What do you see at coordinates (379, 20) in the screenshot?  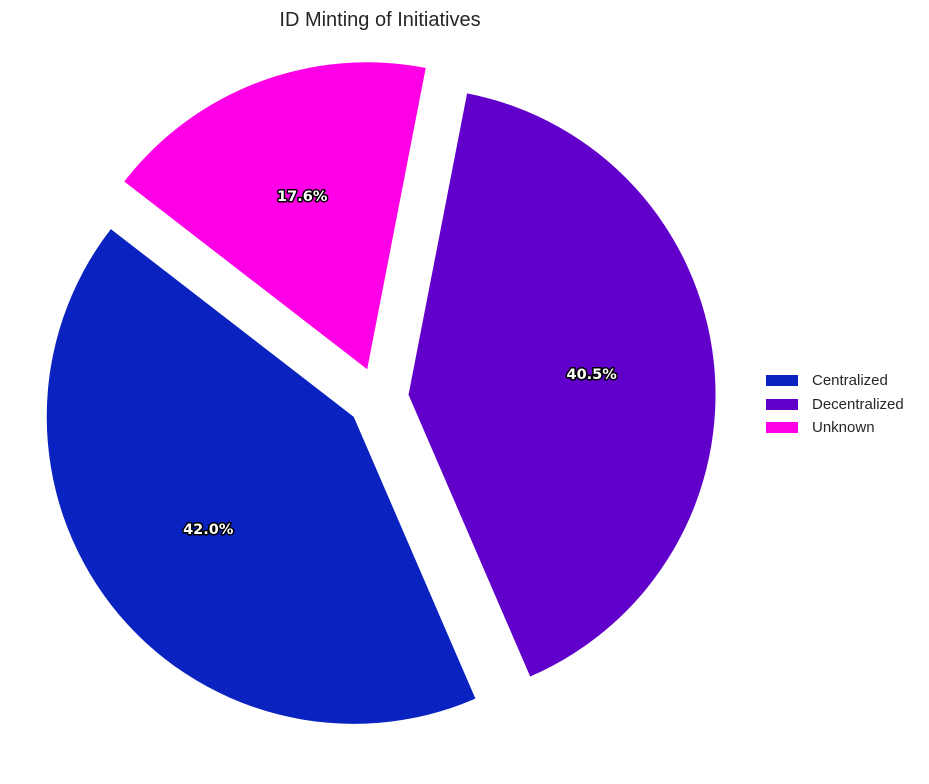 I see `chart-title: ID Minting of Initiatives` at bounding box center [379, 20].